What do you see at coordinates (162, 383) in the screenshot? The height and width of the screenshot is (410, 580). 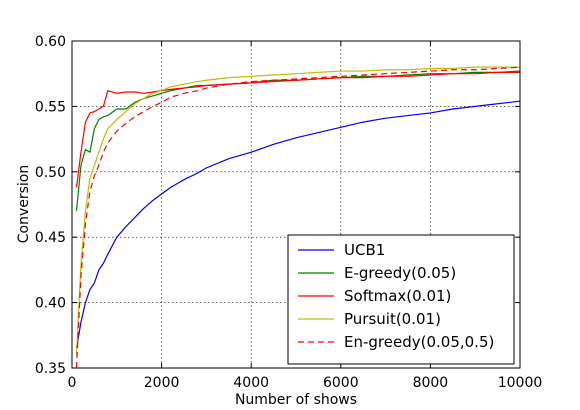 I see `x-tick-label: 2000` at bounding box center [162, 383].